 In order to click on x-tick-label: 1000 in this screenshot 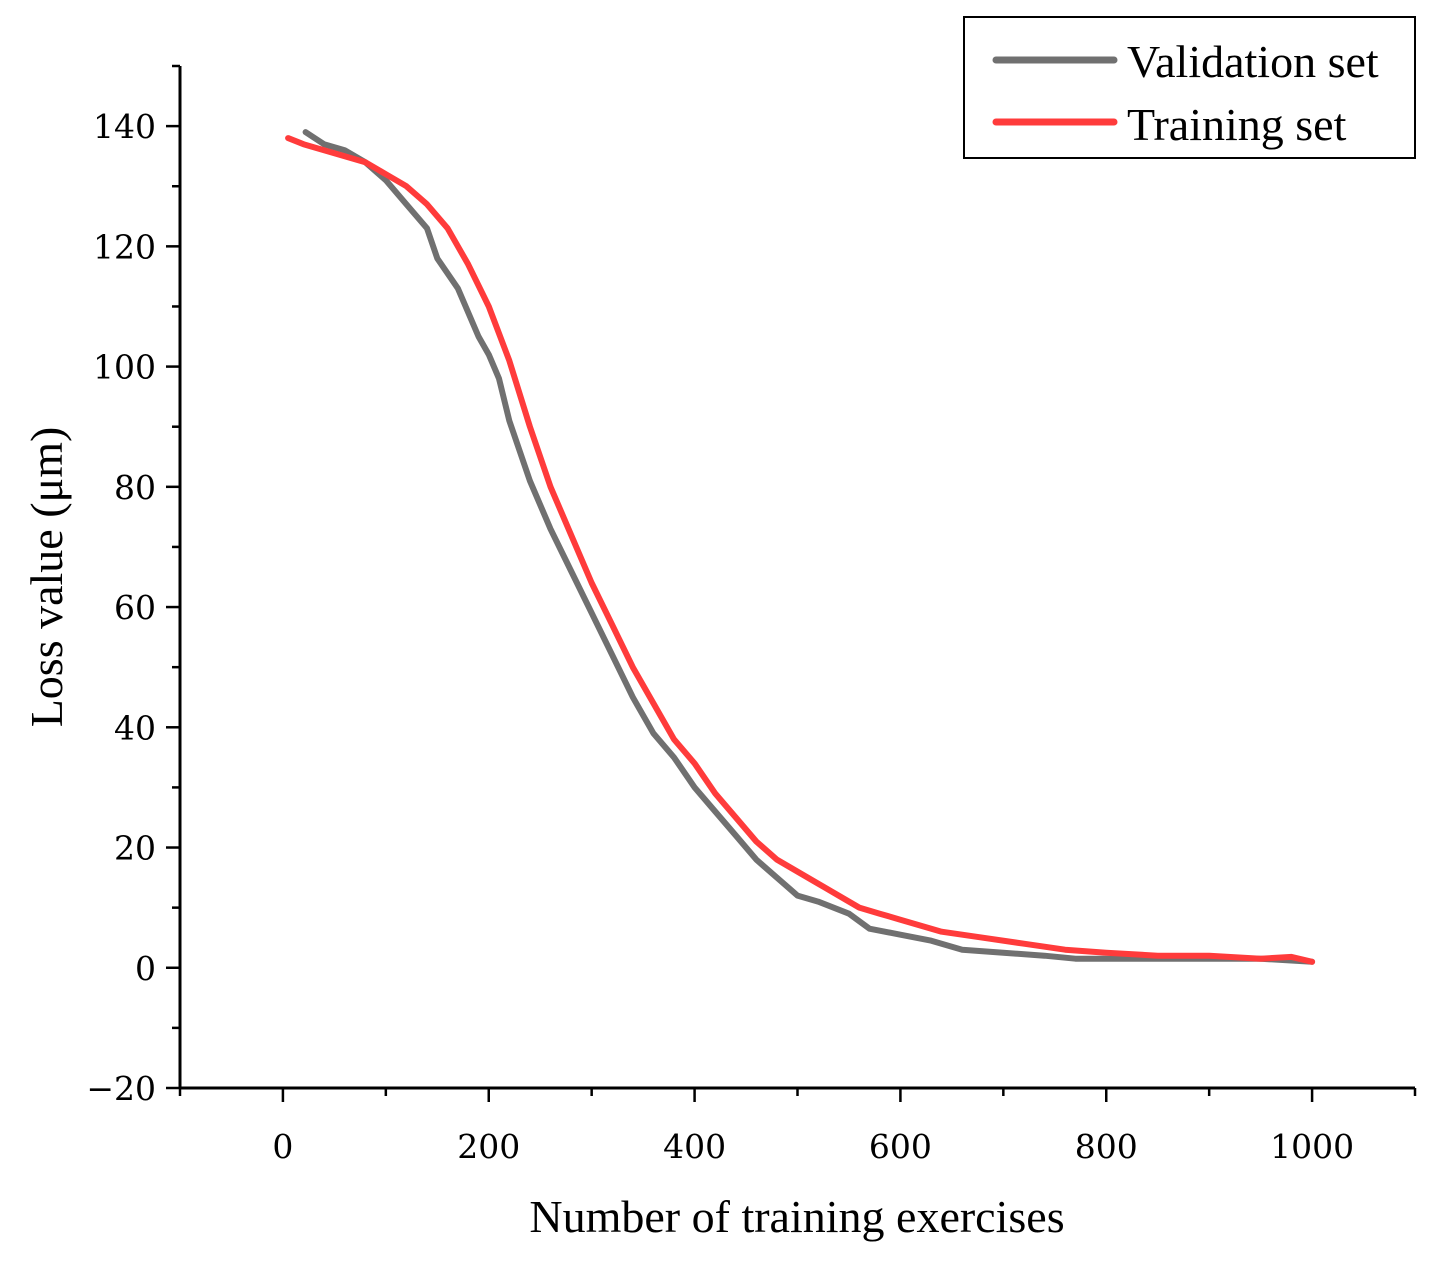, I will do `click(1312, 1146)`.